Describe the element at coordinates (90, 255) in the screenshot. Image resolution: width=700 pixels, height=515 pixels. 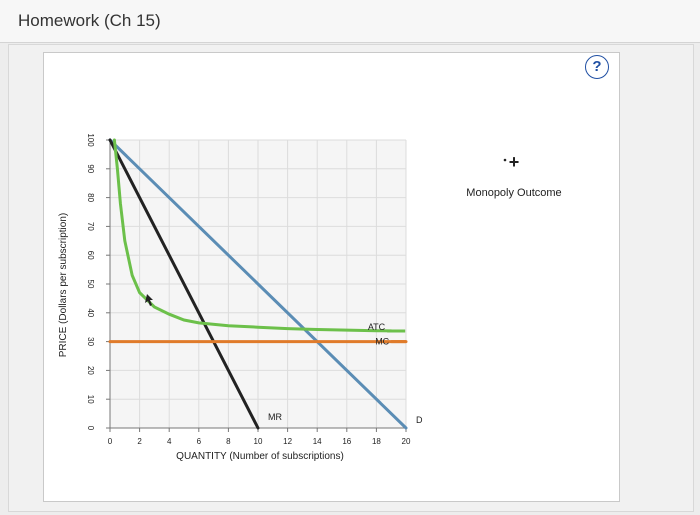
I see `y-tick-label: 60` at that location.